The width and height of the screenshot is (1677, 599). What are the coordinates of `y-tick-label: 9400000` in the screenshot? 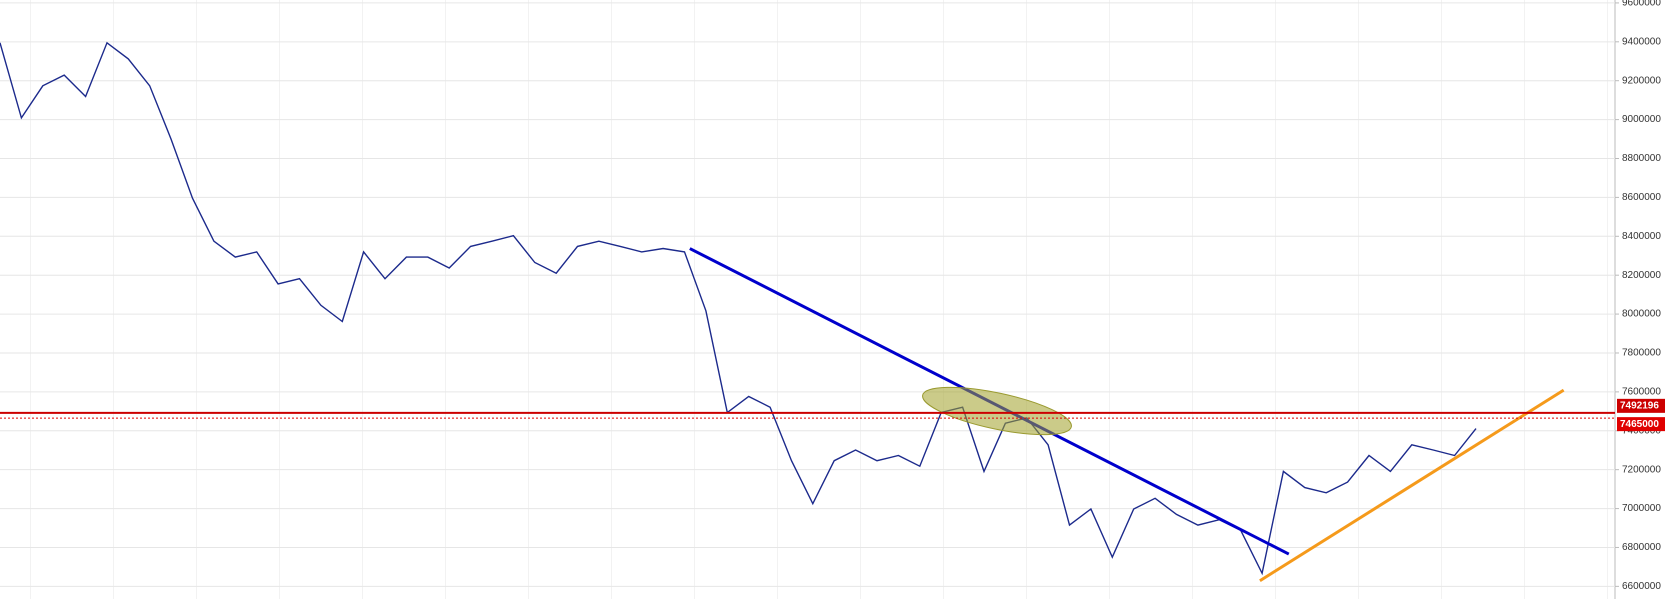 It's located at (1641, 41).